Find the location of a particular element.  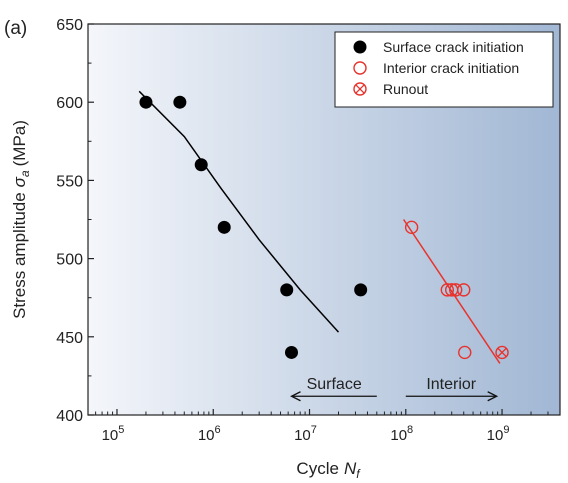

x-tick-label: 10⁹ is located at coordinates (498, 434).